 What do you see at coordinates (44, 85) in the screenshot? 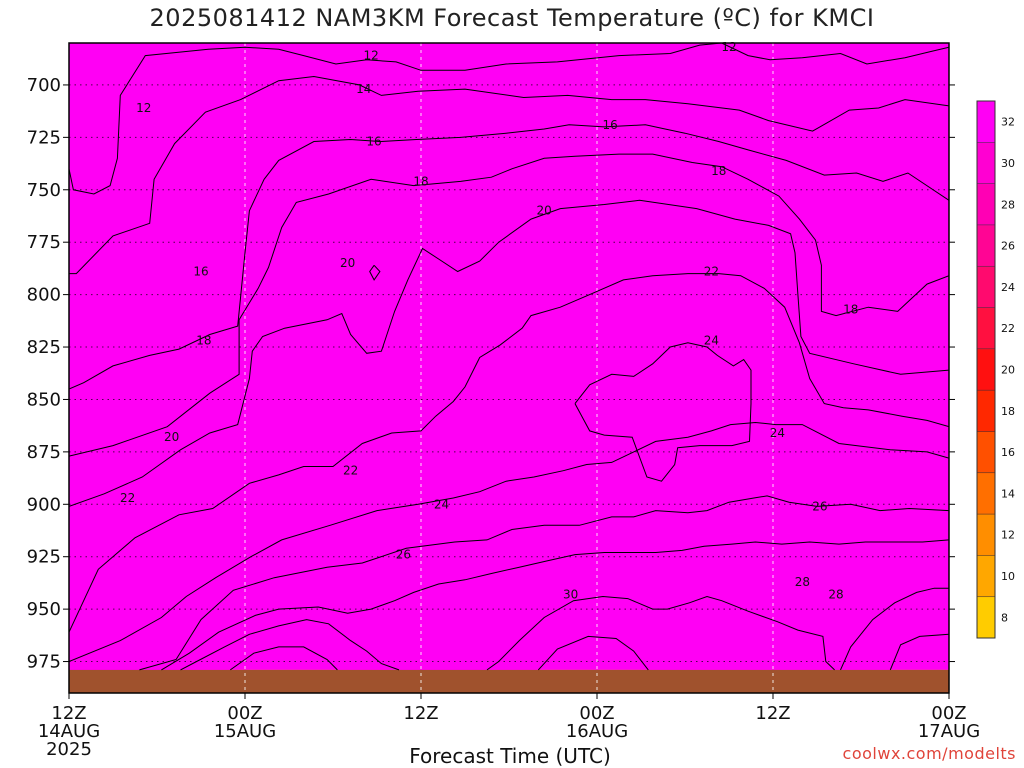
I see `y-tick-label: 700` at bounding box center [44, 85].